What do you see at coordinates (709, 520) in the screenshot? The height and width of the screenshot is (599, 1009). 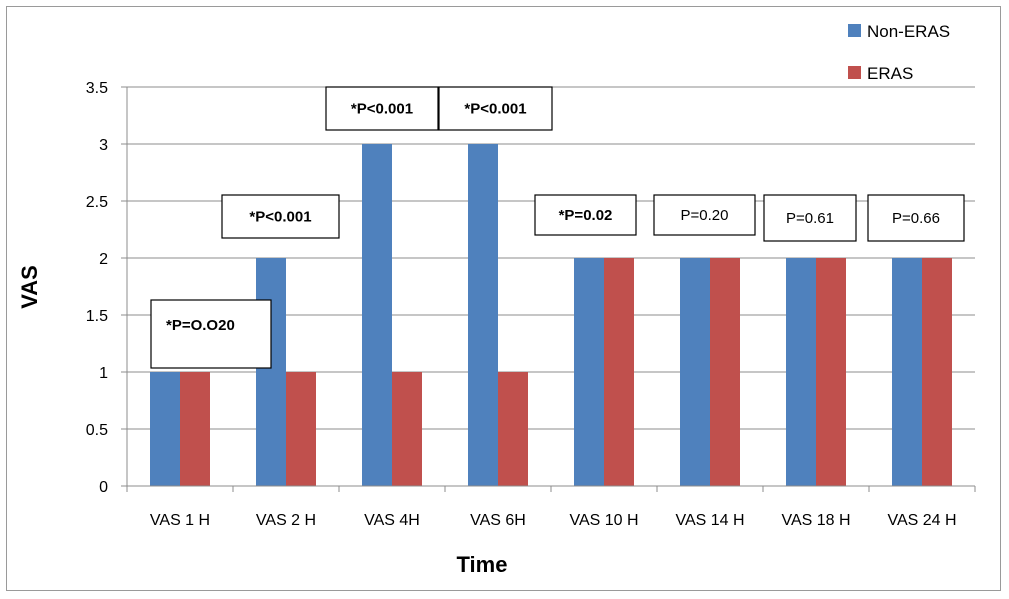 I see `x-tick-label: VAS 14 H` at bounding box center [709, 520].